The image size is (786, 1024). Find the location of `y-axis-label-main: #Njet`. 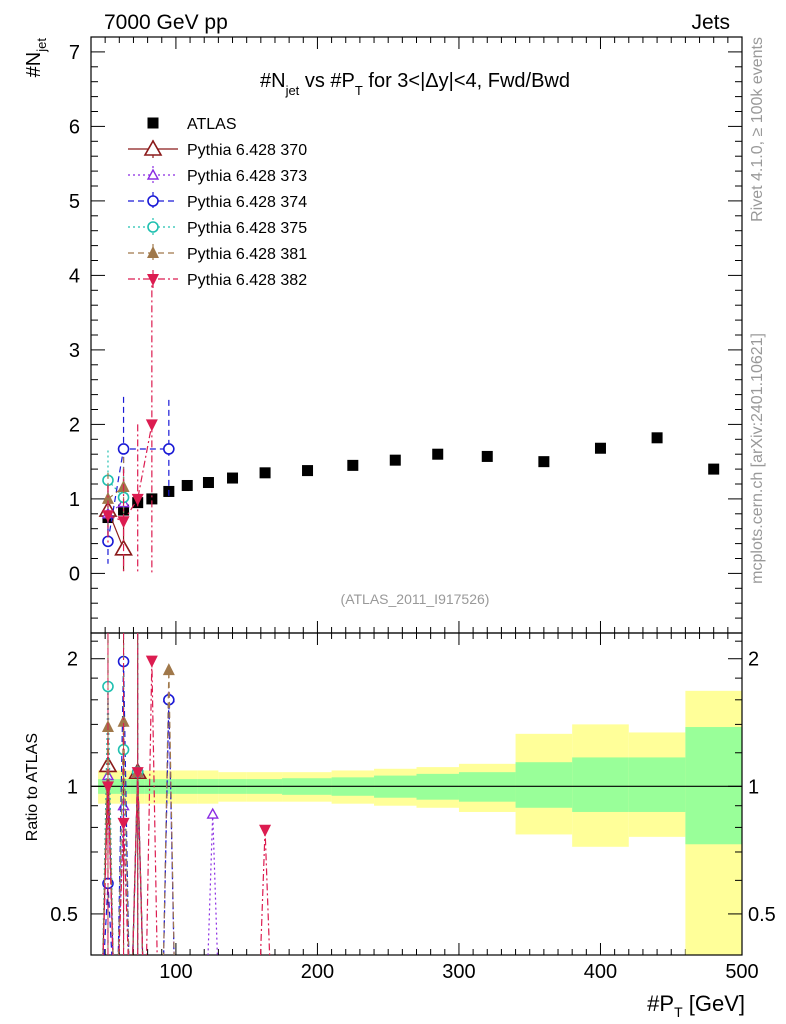

y-axis-label-main: #Njet is located at coordinates (36, 58).